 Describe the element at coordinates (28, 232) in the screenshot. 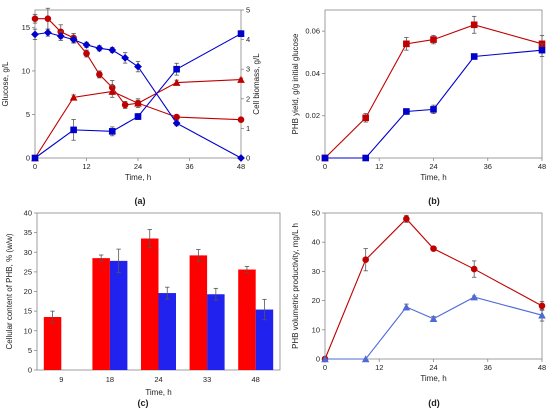

I see `panel-3-y-tick-label: 35` at that location.